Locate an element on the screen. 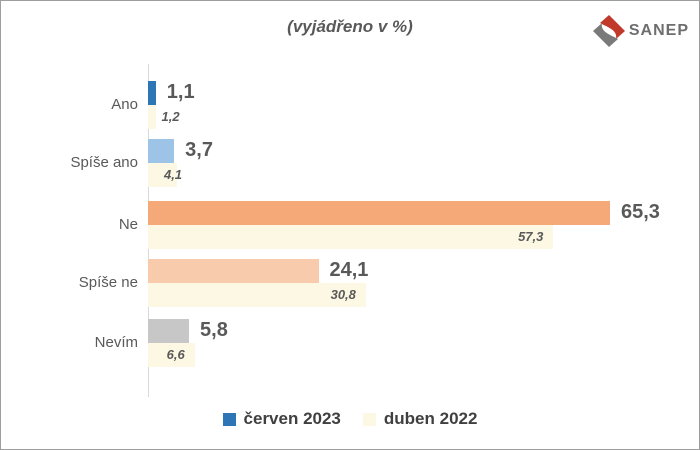  bar-2022-nevim is located at coordinates (171, 354).